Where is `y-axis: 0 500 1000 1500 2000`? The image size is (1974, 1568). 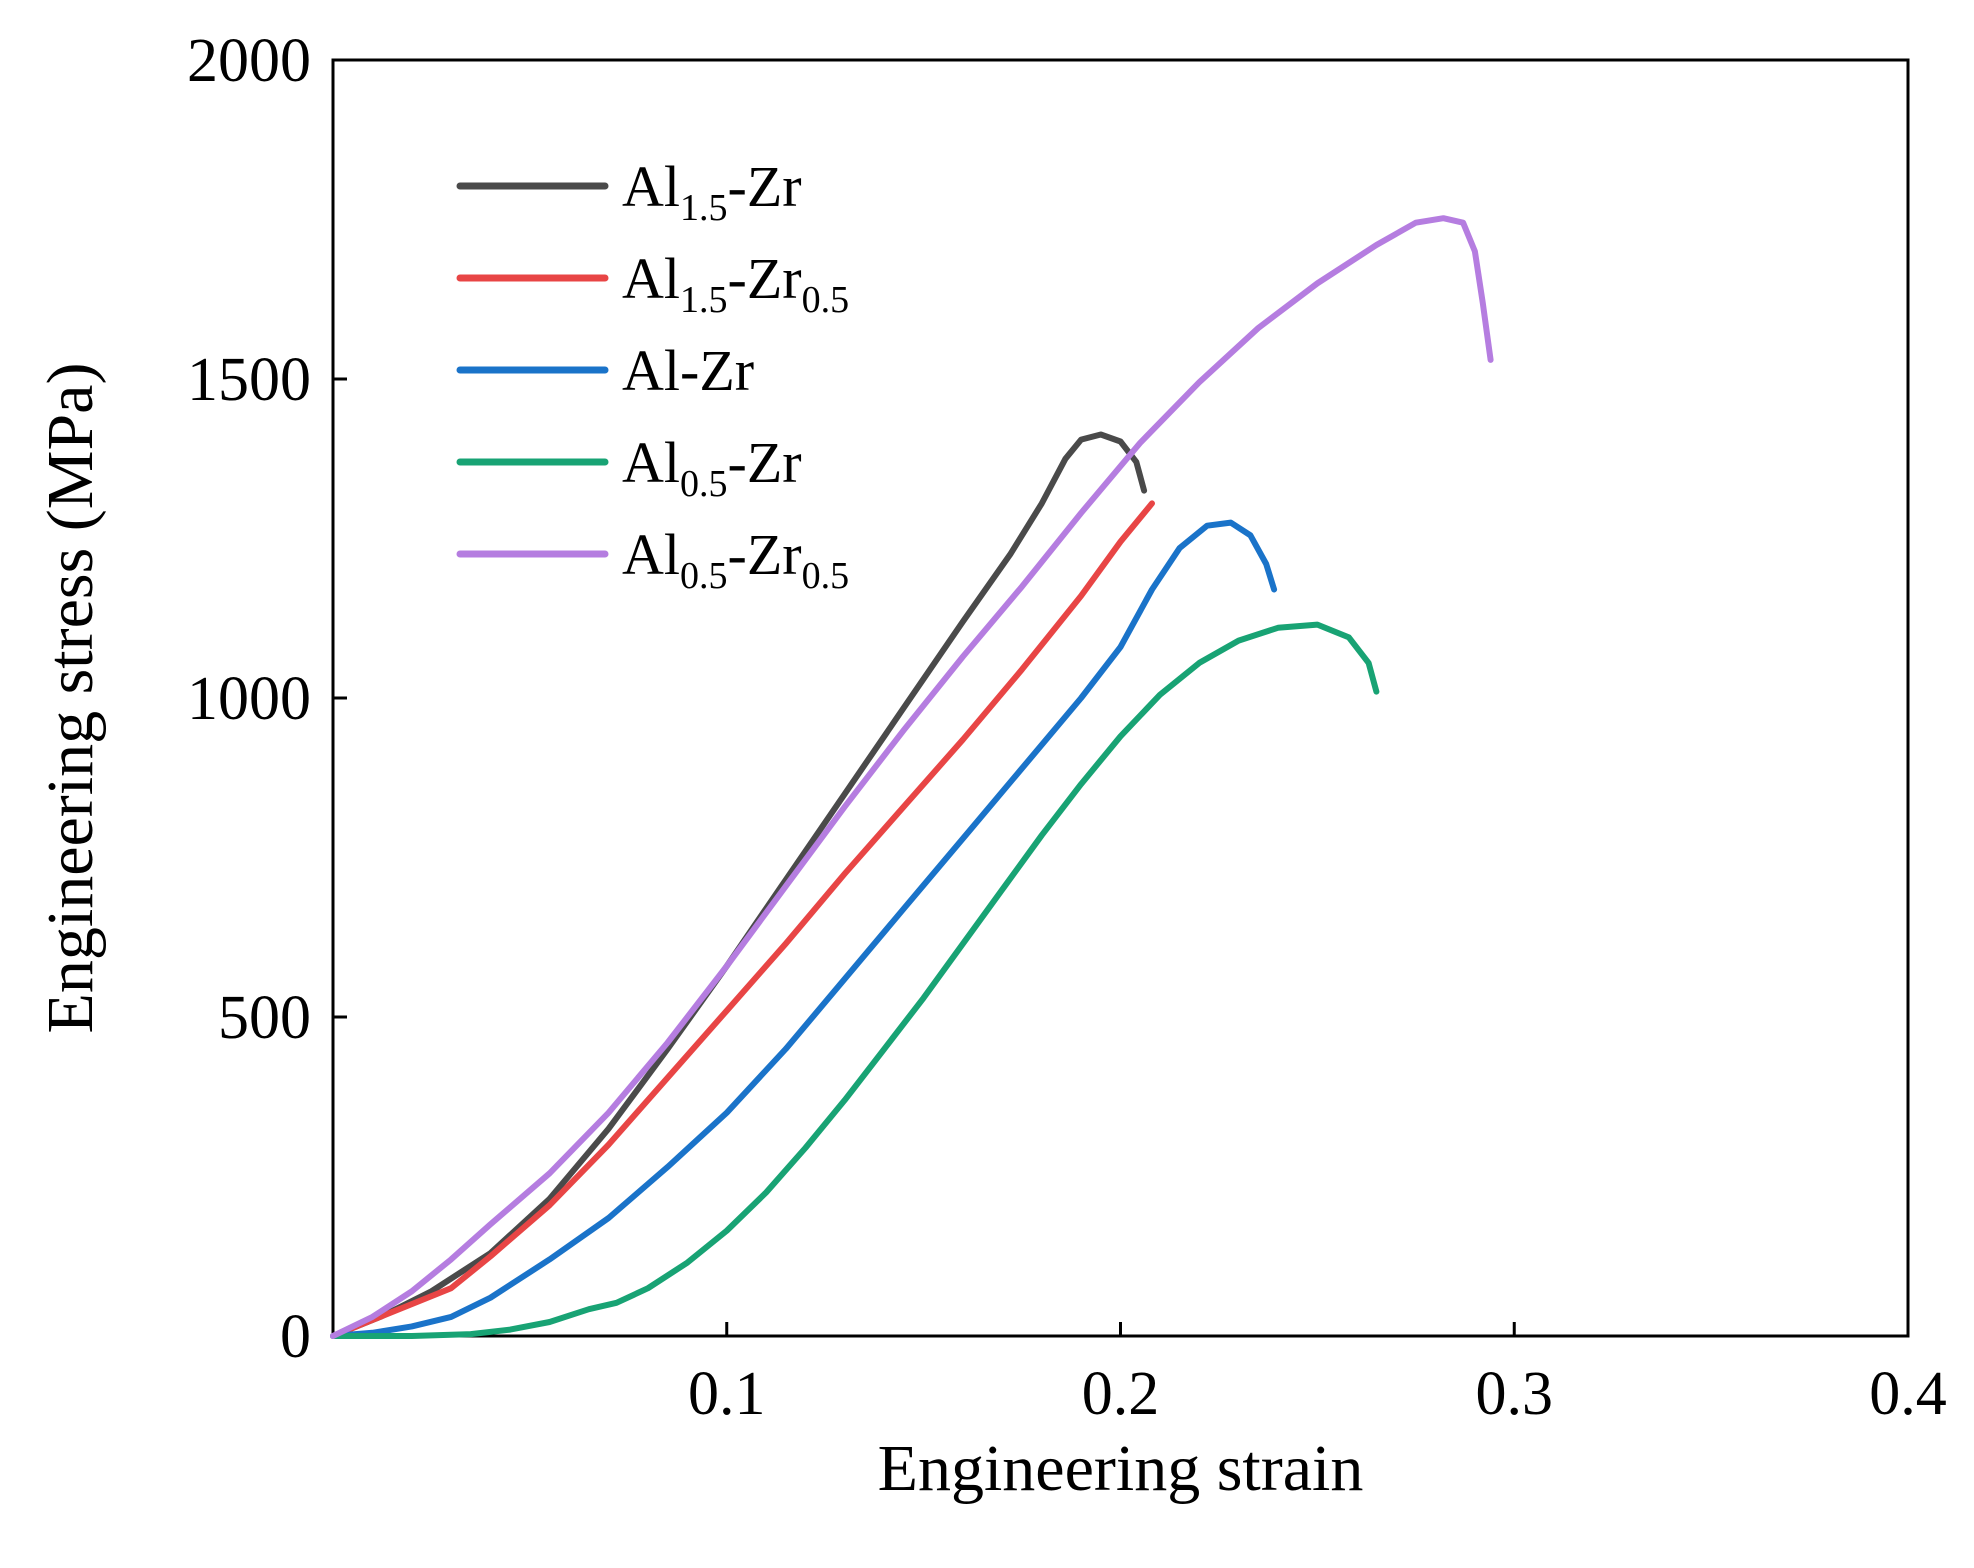
y-axis: 0 500 1000 1500 2000 is located at coordinates (267, 699).